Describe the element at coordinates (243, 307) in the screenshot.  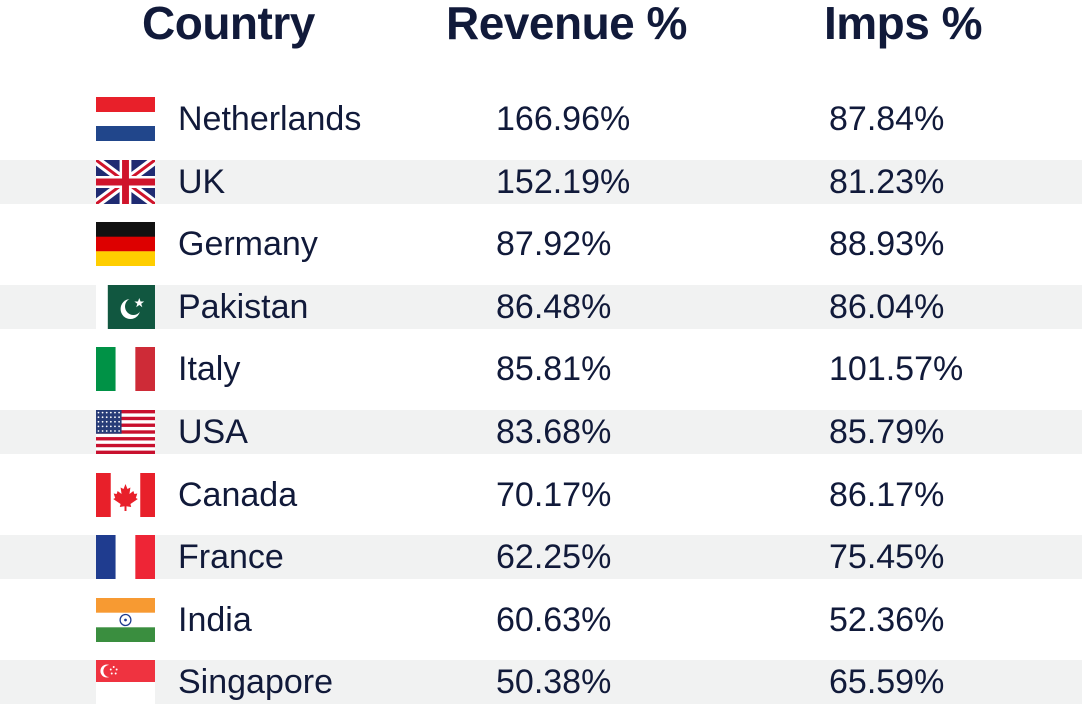
I see `country-cell: Pakistan` at that location.